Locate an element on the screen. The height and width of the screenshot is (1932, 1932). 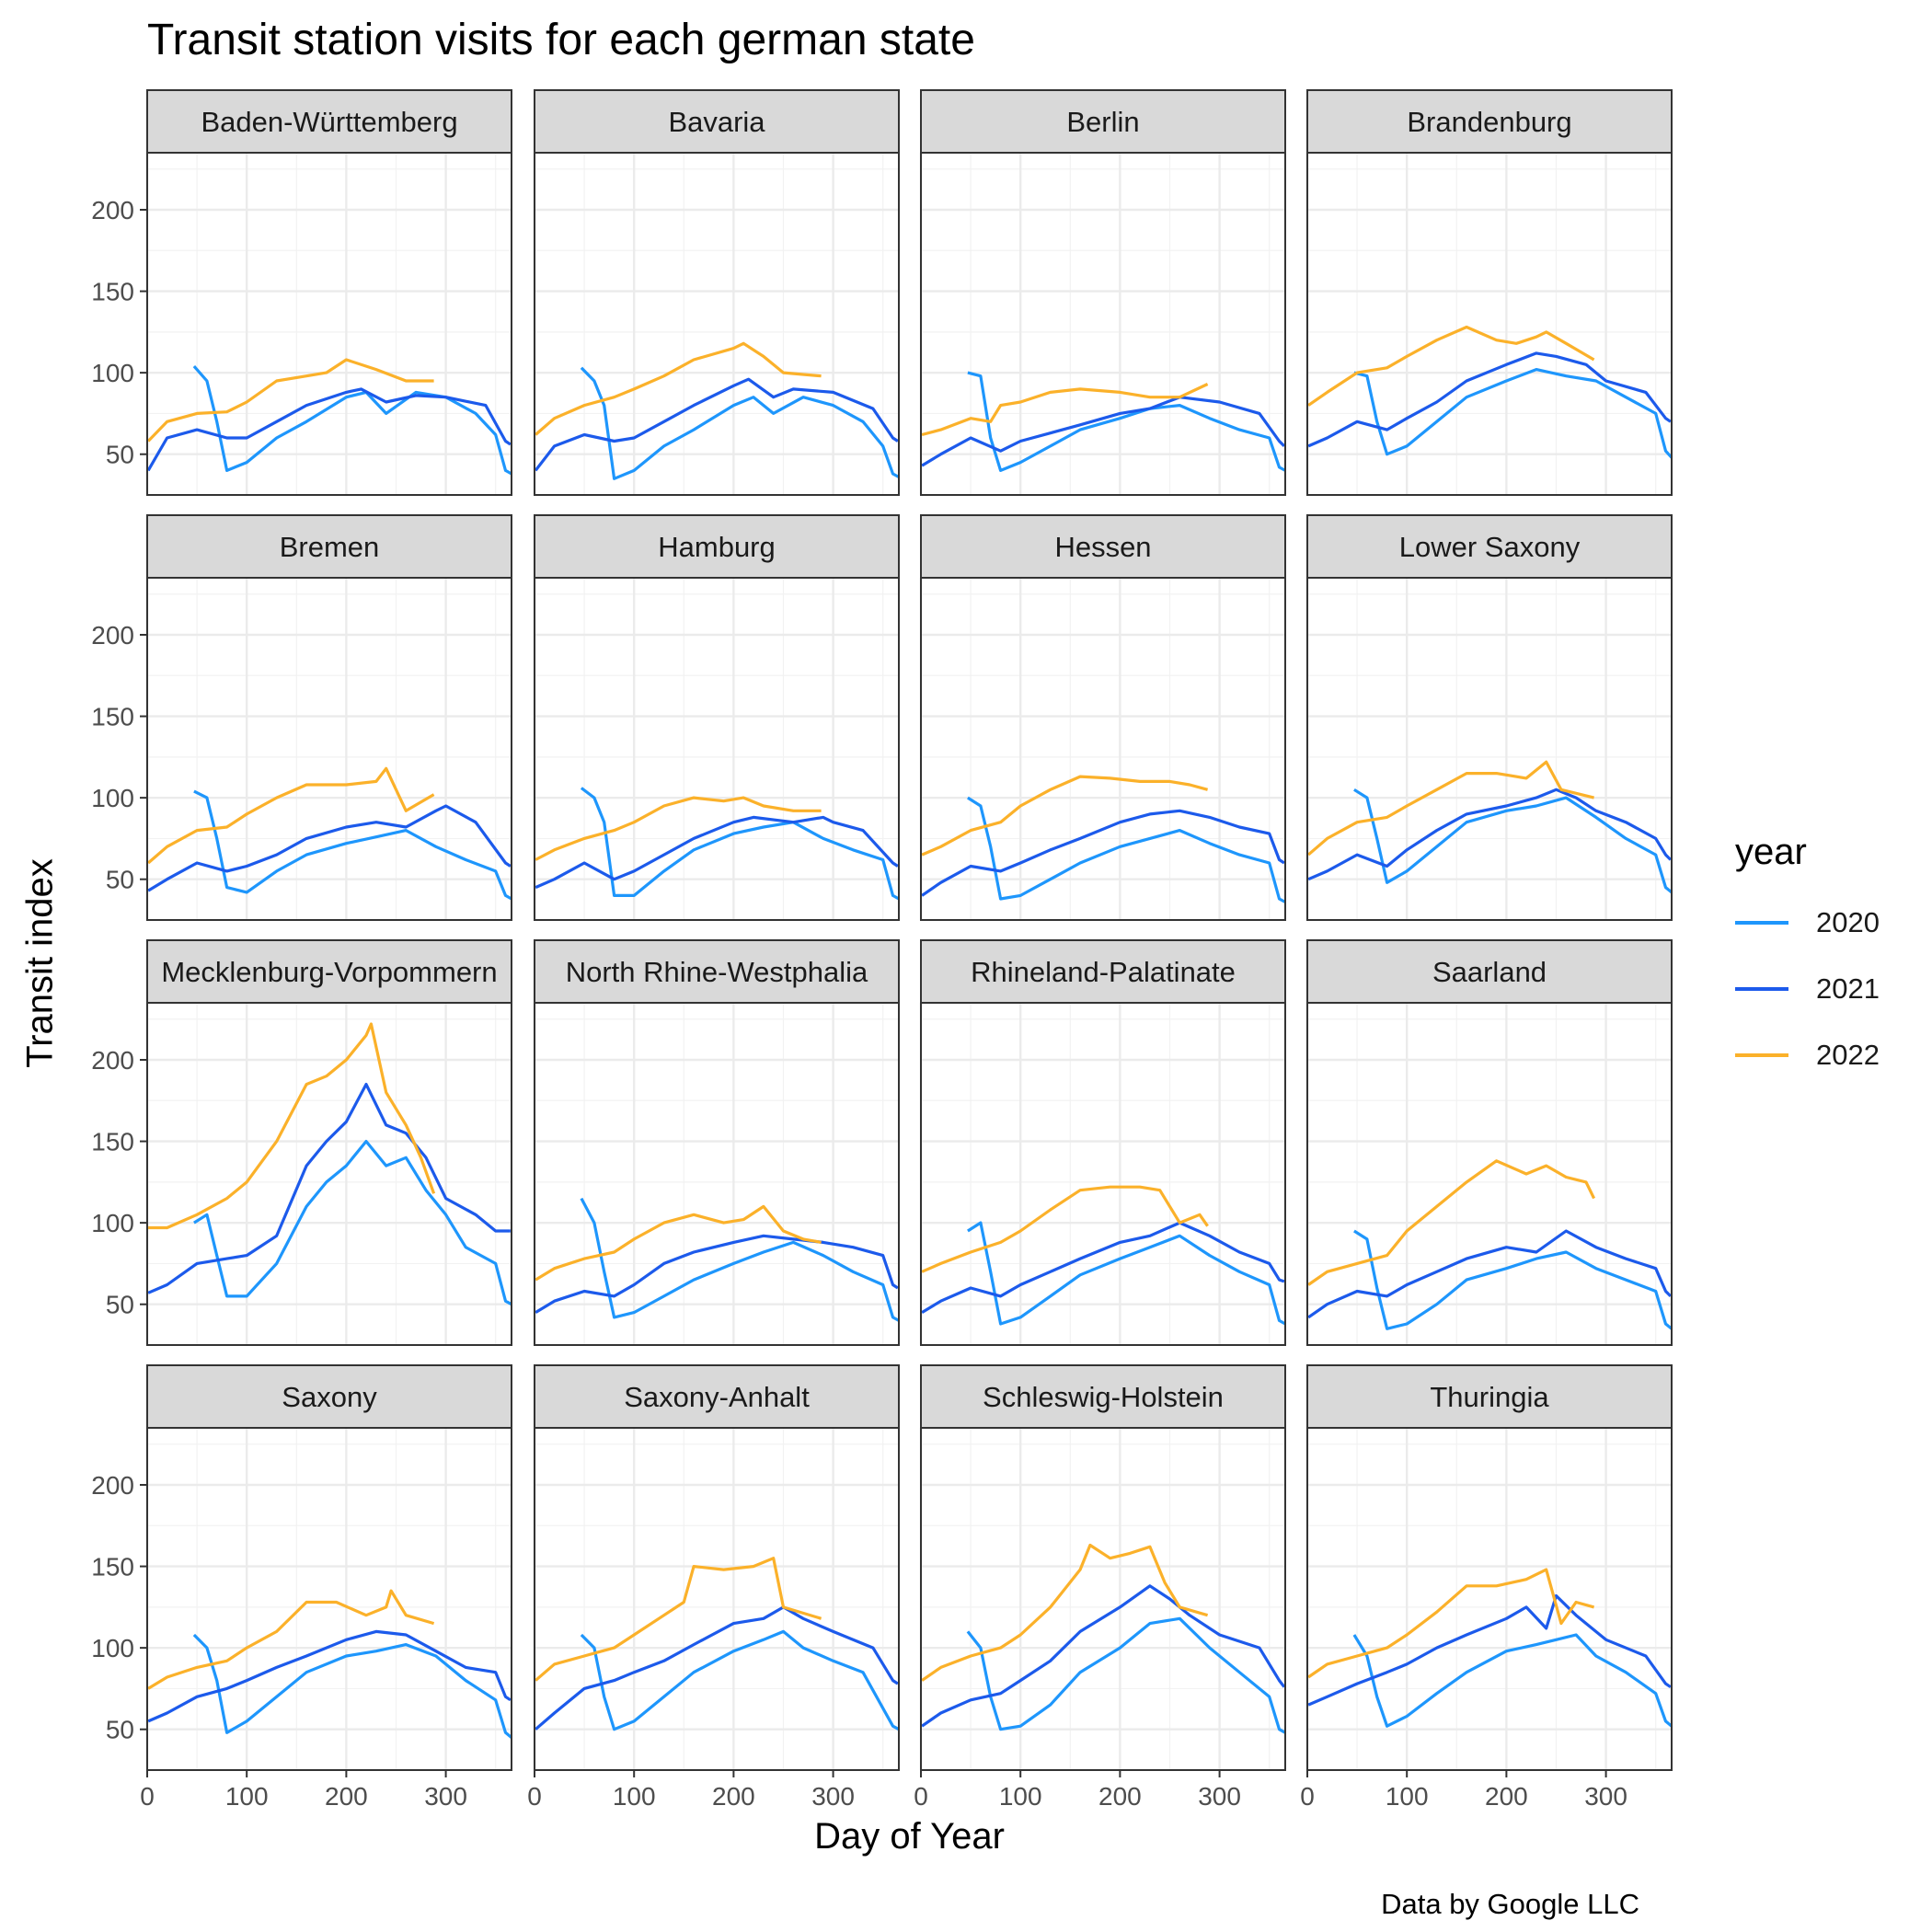
facet-saxony-anhalt: Saxony-Anhalt 0 100 200 300 is located at coordinates (713, 1587).